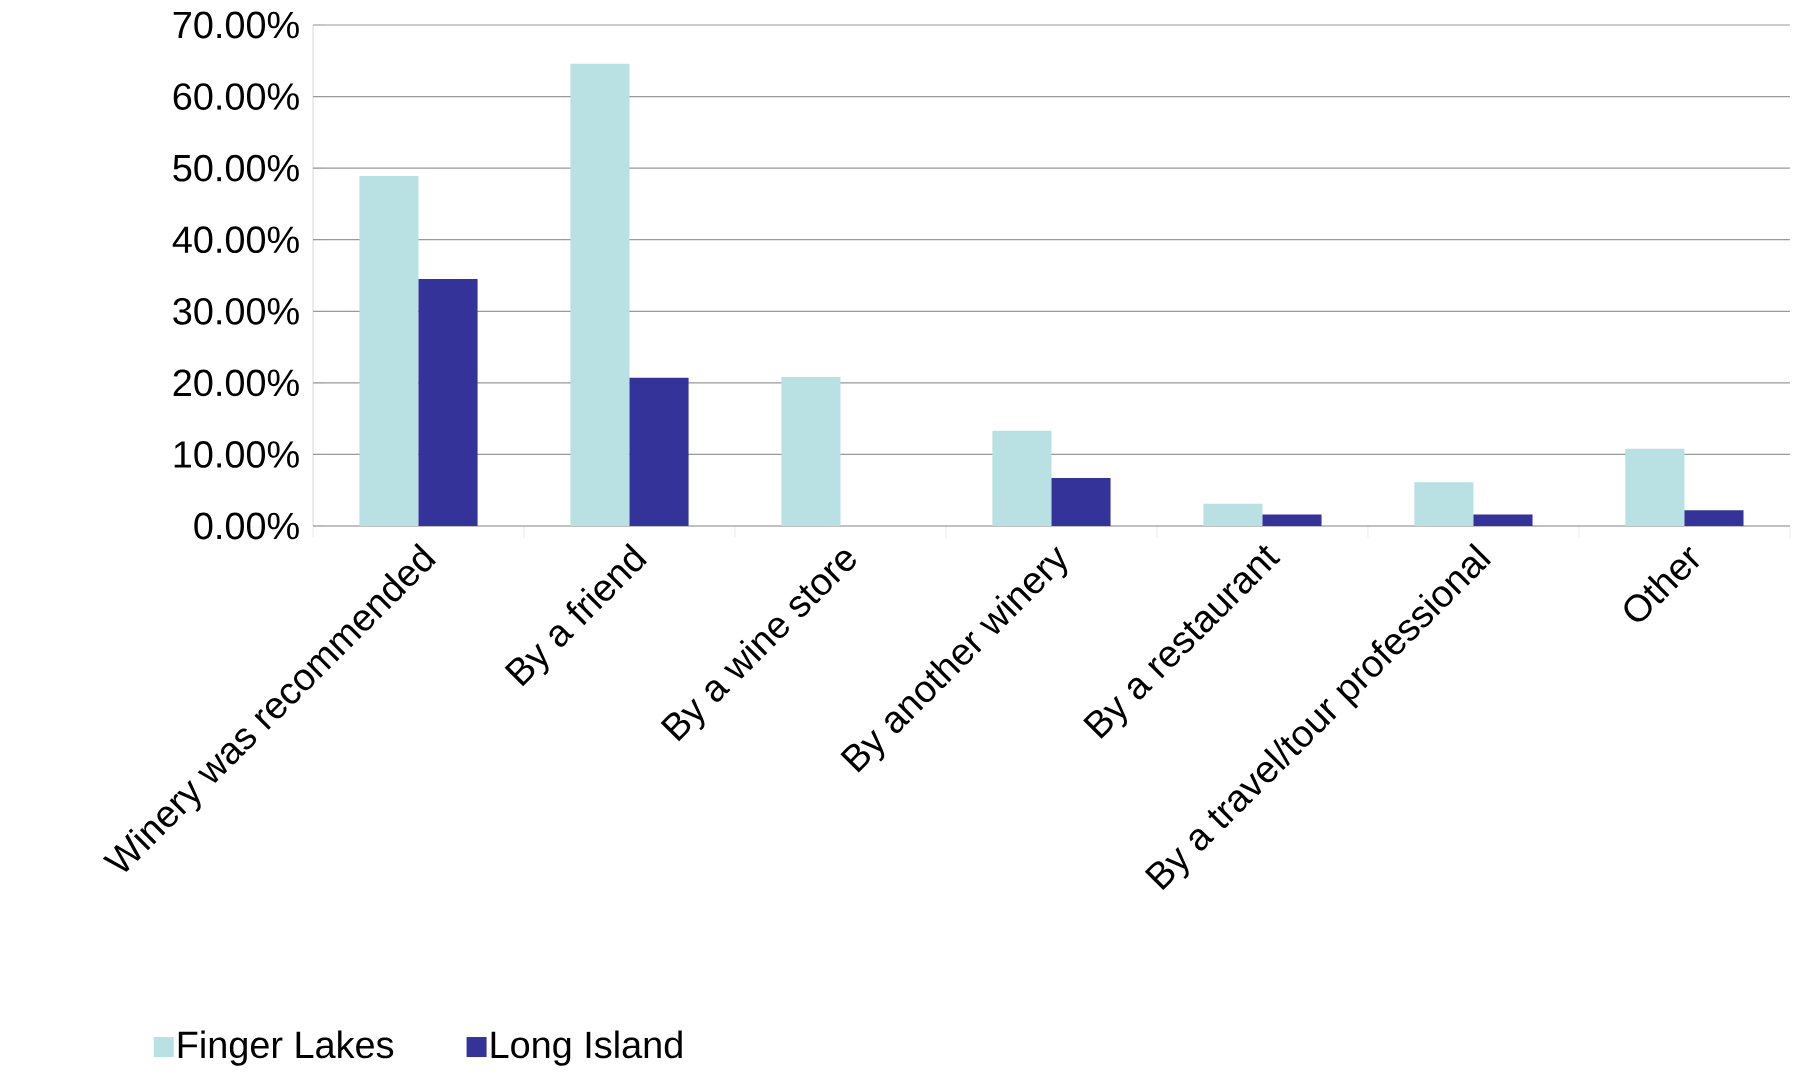 The height and width of the screenshot is (1075, 1804). What do you see at coordinates (236, 383) in the screenshot?
I see `y-tick-label: 20.00%` at bounding box center [236, 383].